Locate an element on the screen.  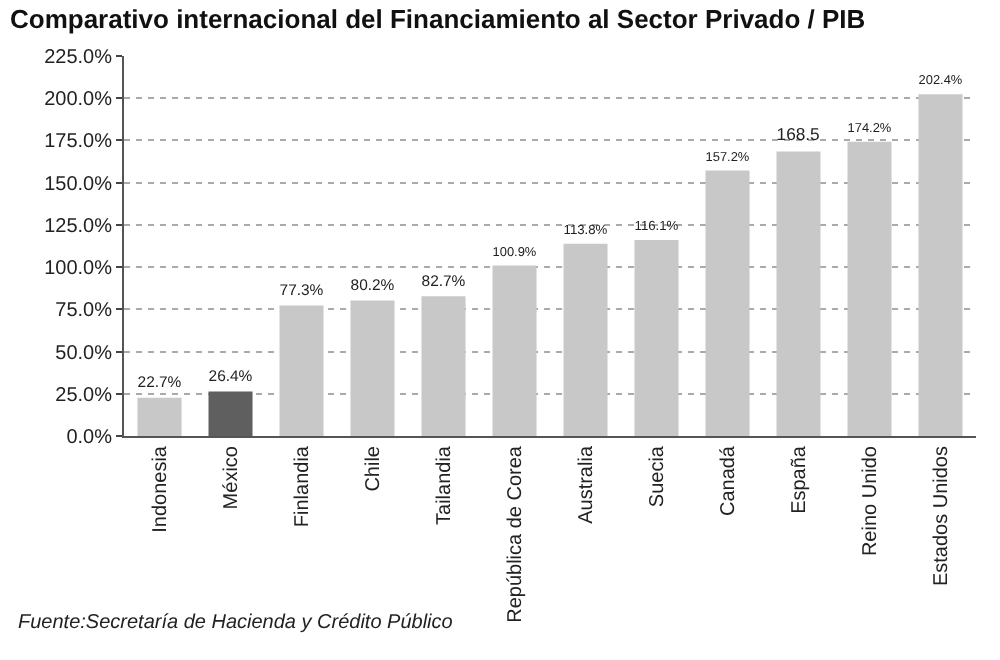
x-tick-label: Chile is located at coordinates (374, 468).